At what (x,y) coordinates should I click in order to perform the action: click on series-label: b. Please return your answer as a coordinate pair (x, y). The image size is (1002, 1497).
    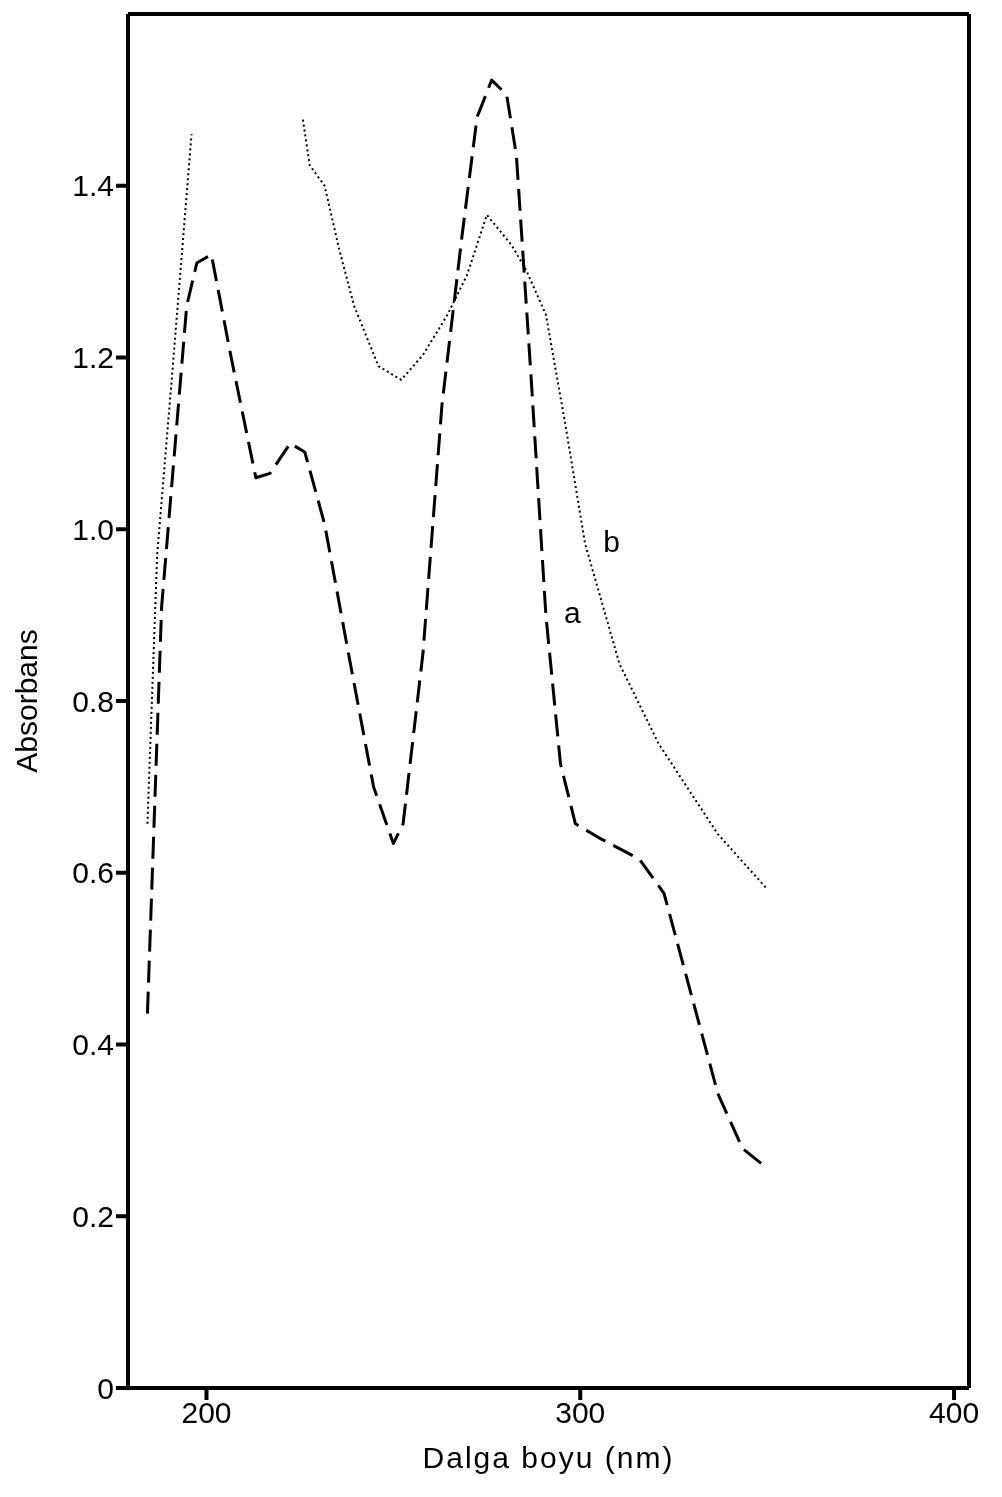
    Looking at the image, I should click on (611, 541).